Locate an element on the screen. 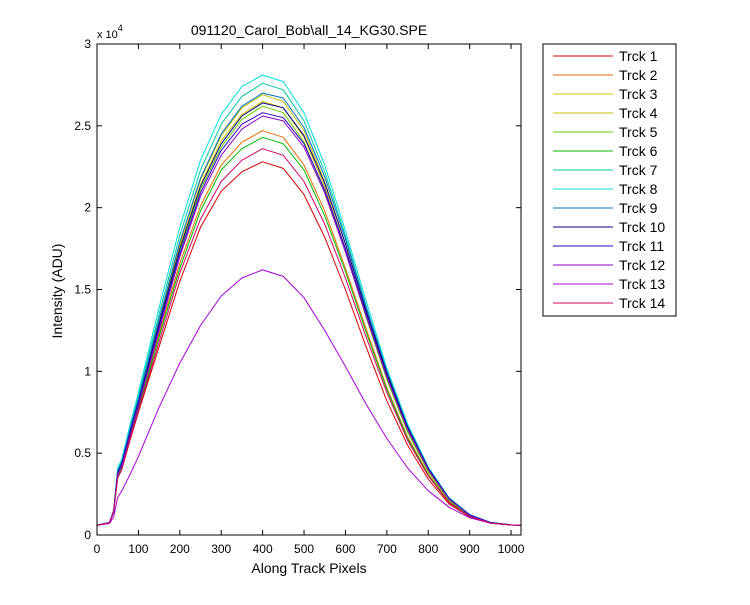 The image size is (750, 605). legend-label-5: Trck 5 is located at coordinates (638, 132).